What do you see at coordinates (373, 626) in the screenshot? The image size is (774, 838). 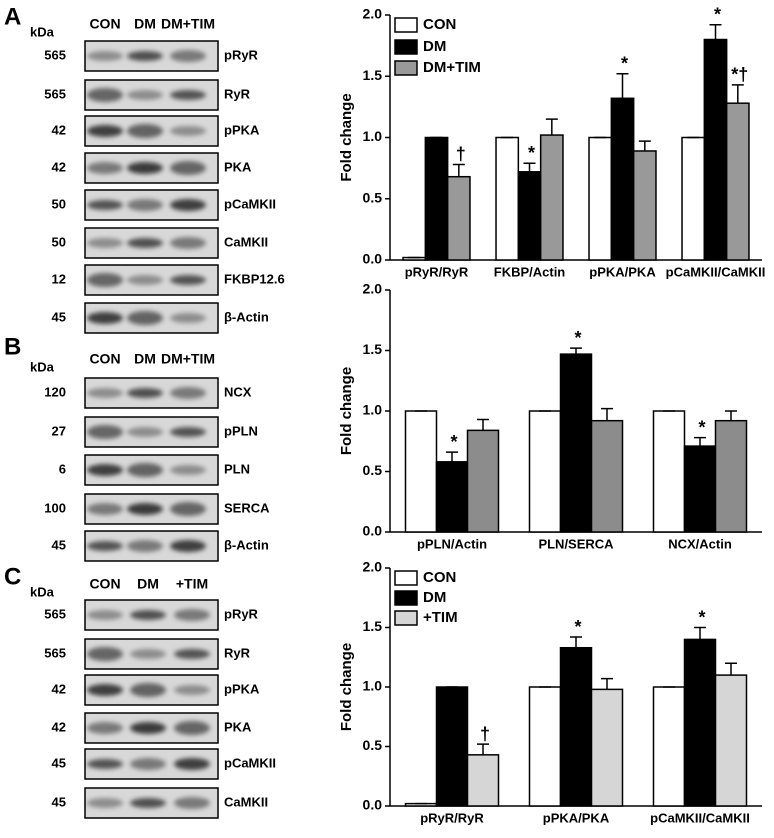 I see `y-tick-label: 1.5` at bounding box center [373, 626].